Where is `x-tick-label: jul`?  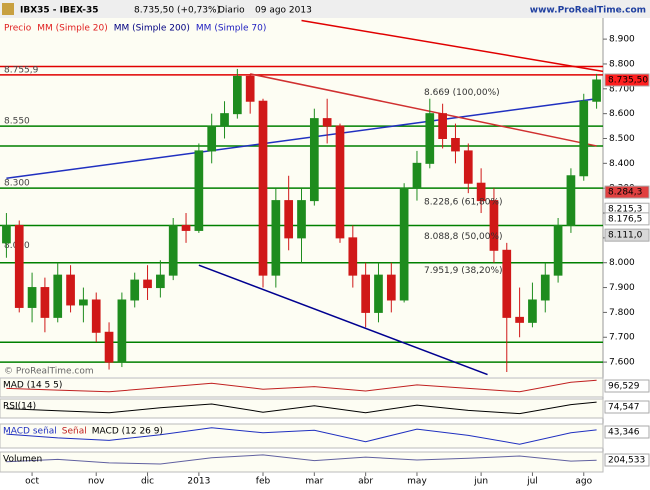 x-tick-label: jul is located at coordinates (532, 482).